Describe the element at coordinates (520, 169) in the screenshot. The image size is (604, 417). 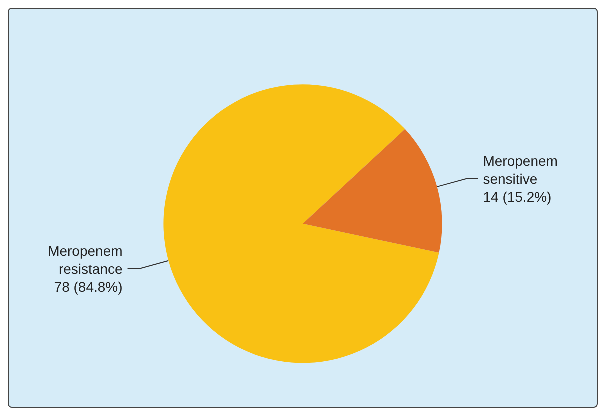
I see `slice-label: Meropenem sensitive` at that location.